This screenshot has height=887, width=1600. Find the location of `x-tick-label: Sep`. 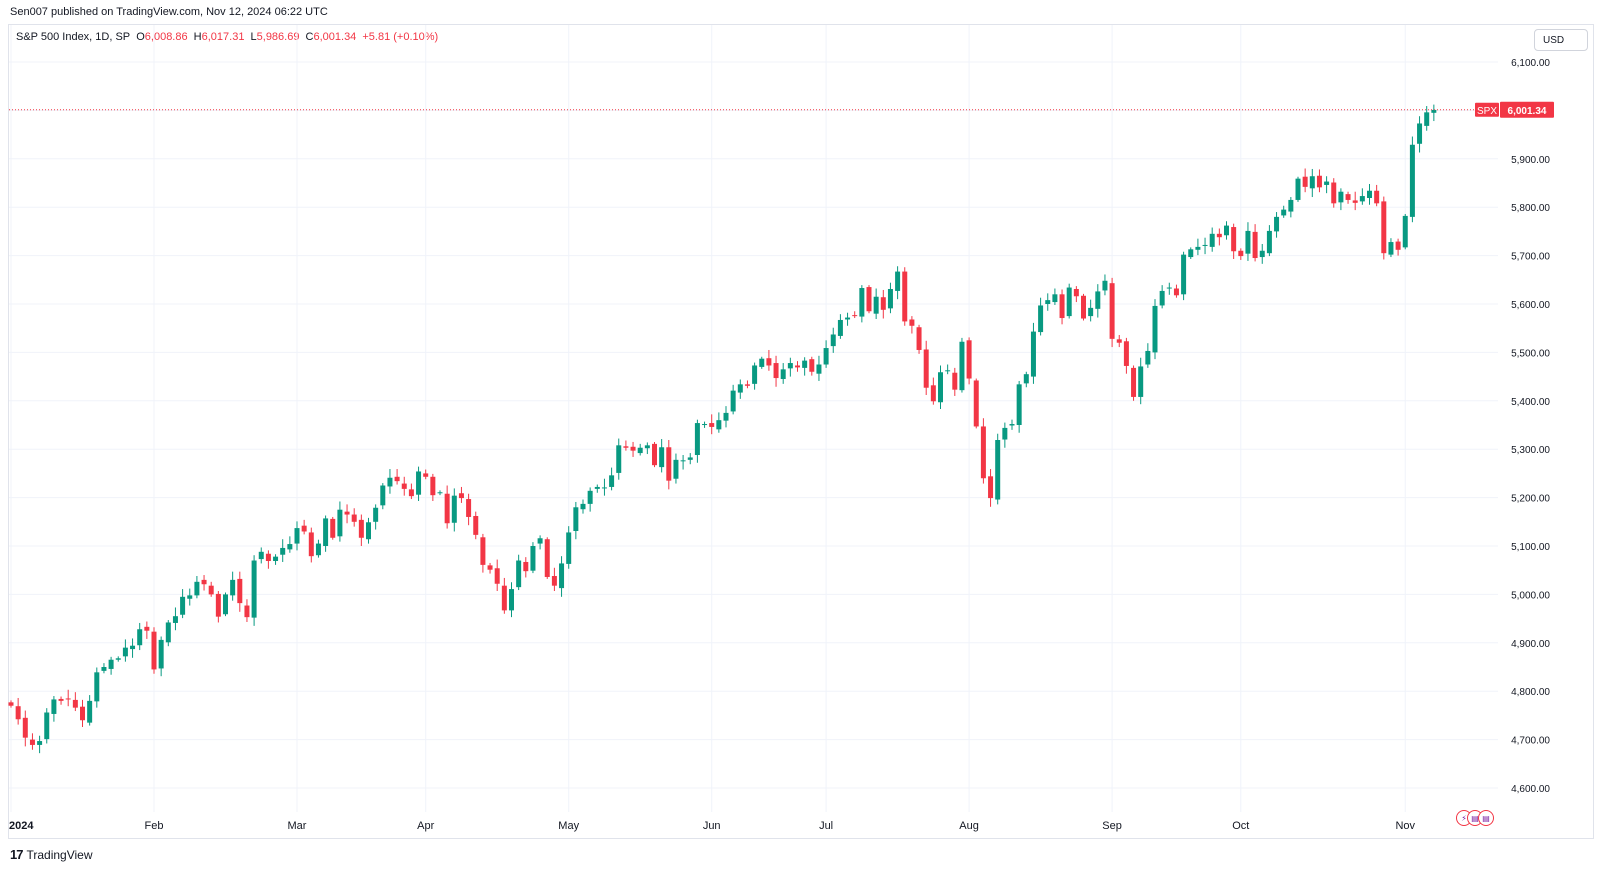

x-tick-label: Sep is located at coordinates (1112, 826).